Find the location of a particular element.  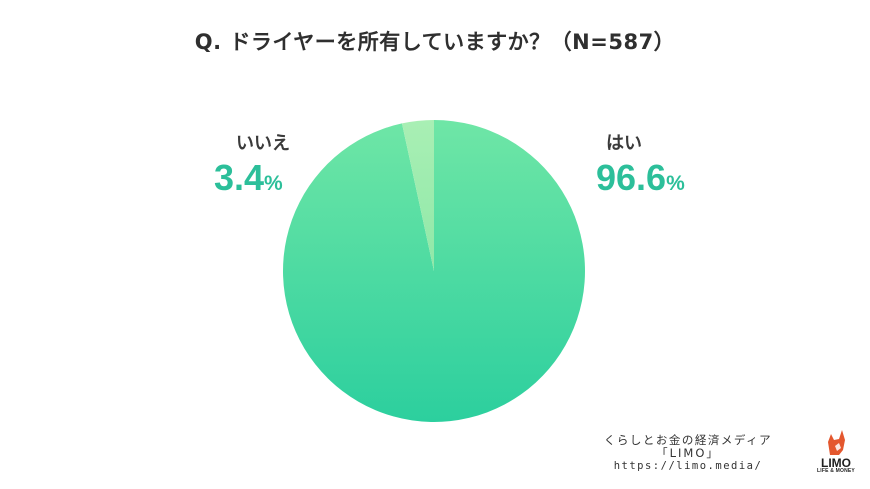

slice-value-no: 3.4% is located at coordinates (248, 178).